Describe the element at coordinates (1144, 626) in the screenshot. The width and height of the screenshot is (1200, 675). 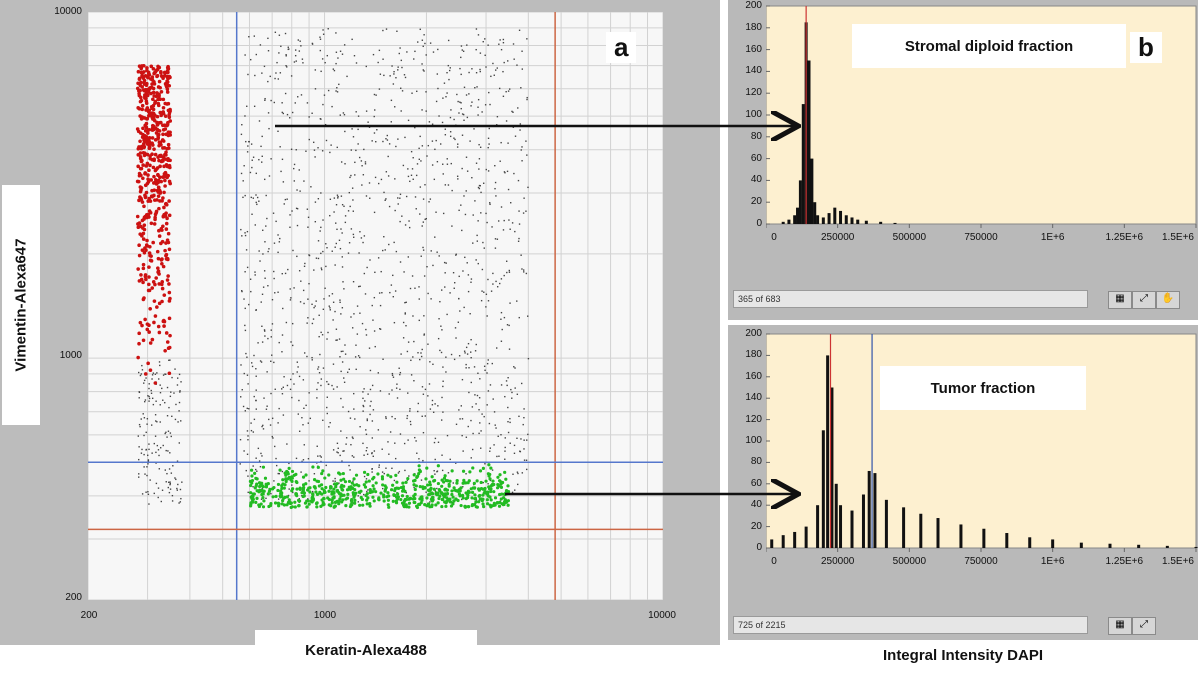
I see `zoom-tool-icon-2: ⤢` at that location.